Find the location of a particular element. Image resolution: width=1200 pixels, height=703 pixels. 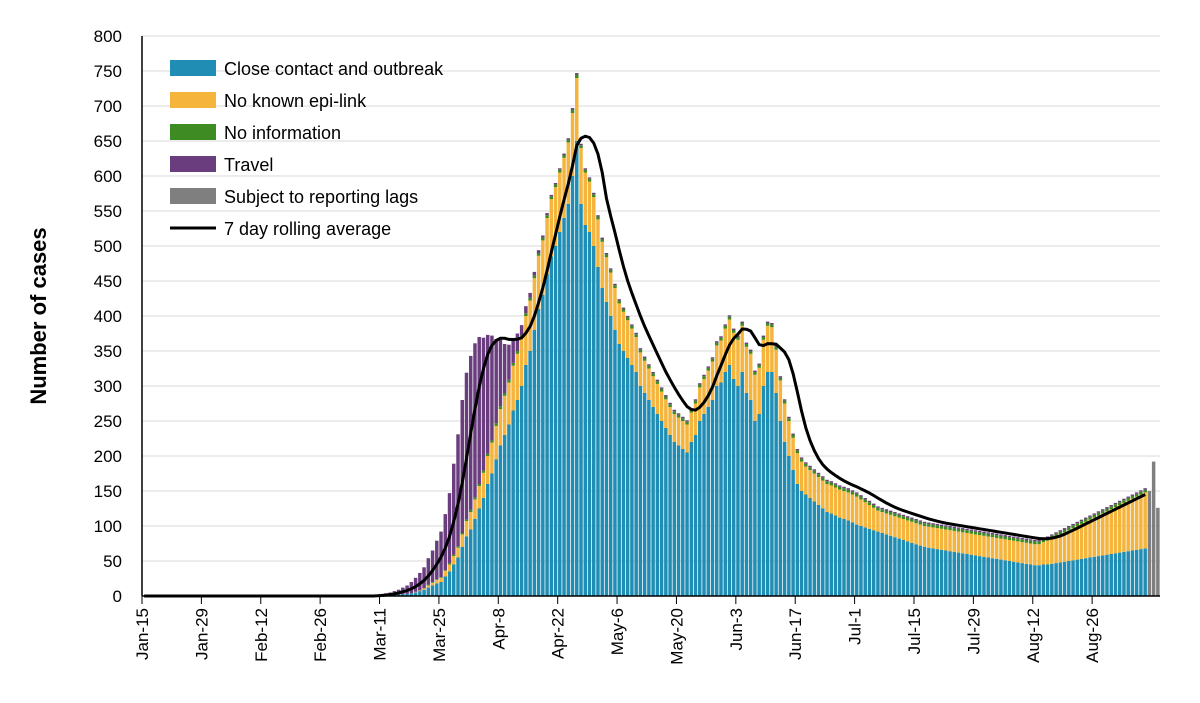

y-tick-label: 100 is located at coordinates (108, 526).